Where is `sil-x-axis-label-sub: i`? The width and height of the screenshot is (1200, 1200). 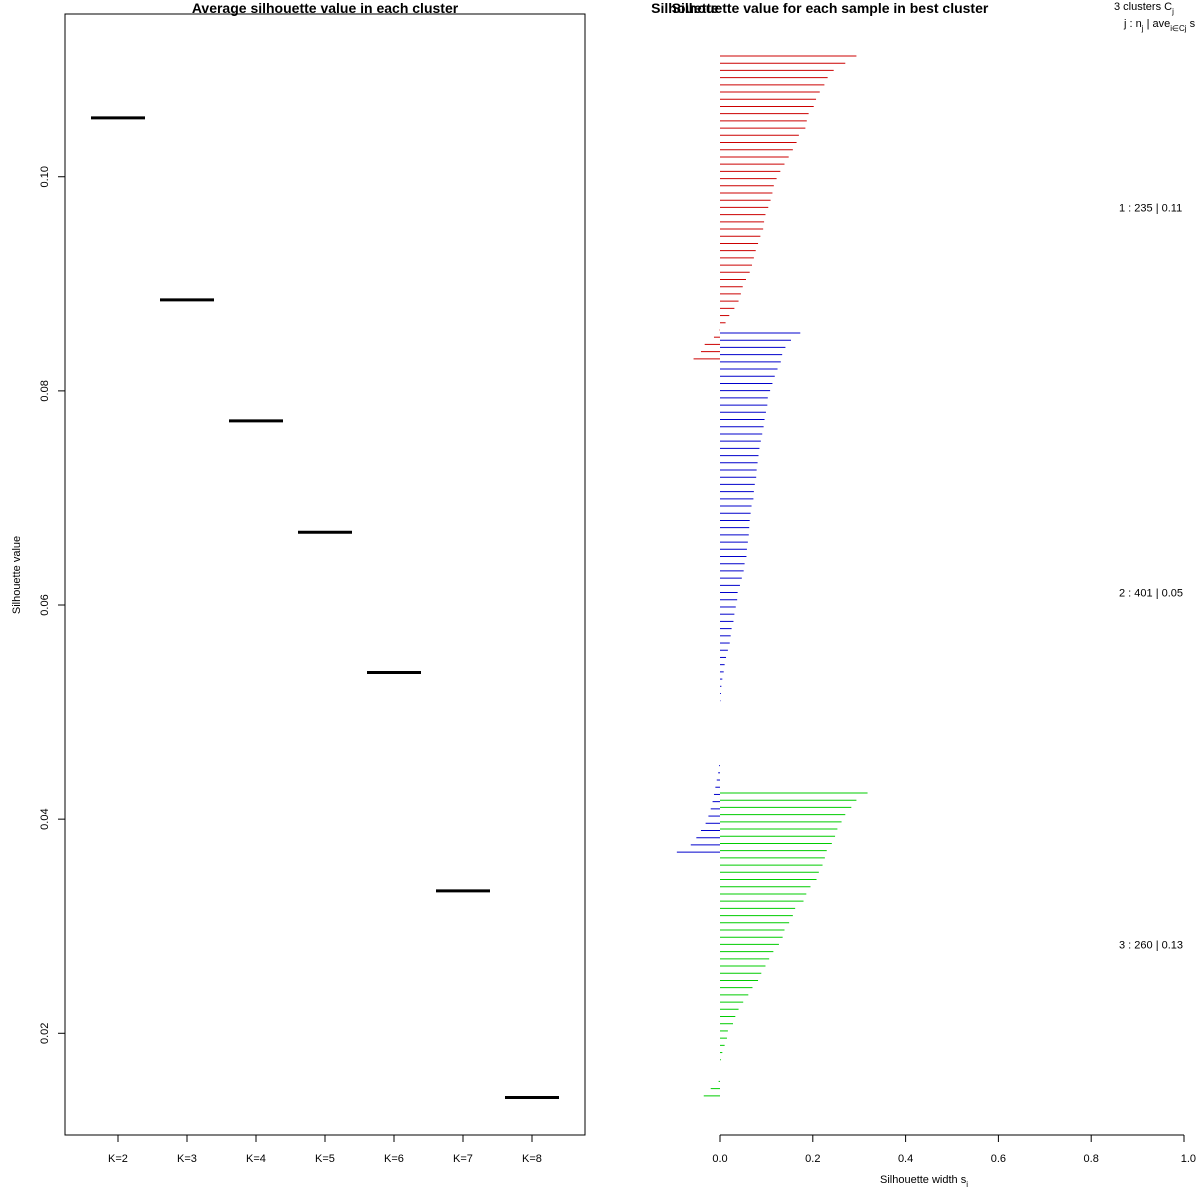
sil-x-axis-label-sub: i is located at coordinates (967, 1184).